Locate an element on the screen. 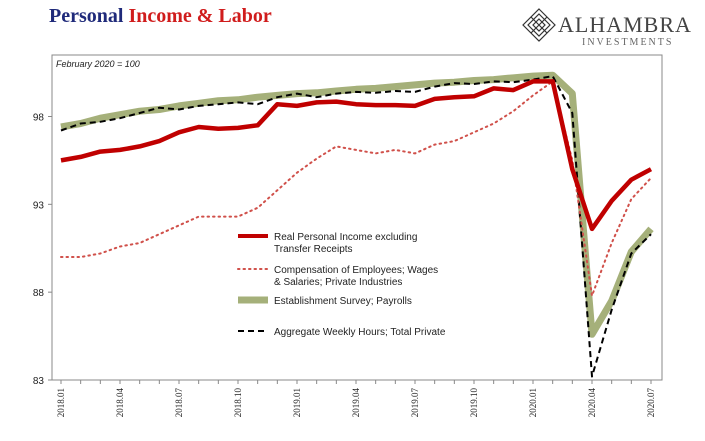 The height and width of the screenshot is (441, 705). baseline-annotation: February 2020 = 100 is located at coordinates (98, 64).